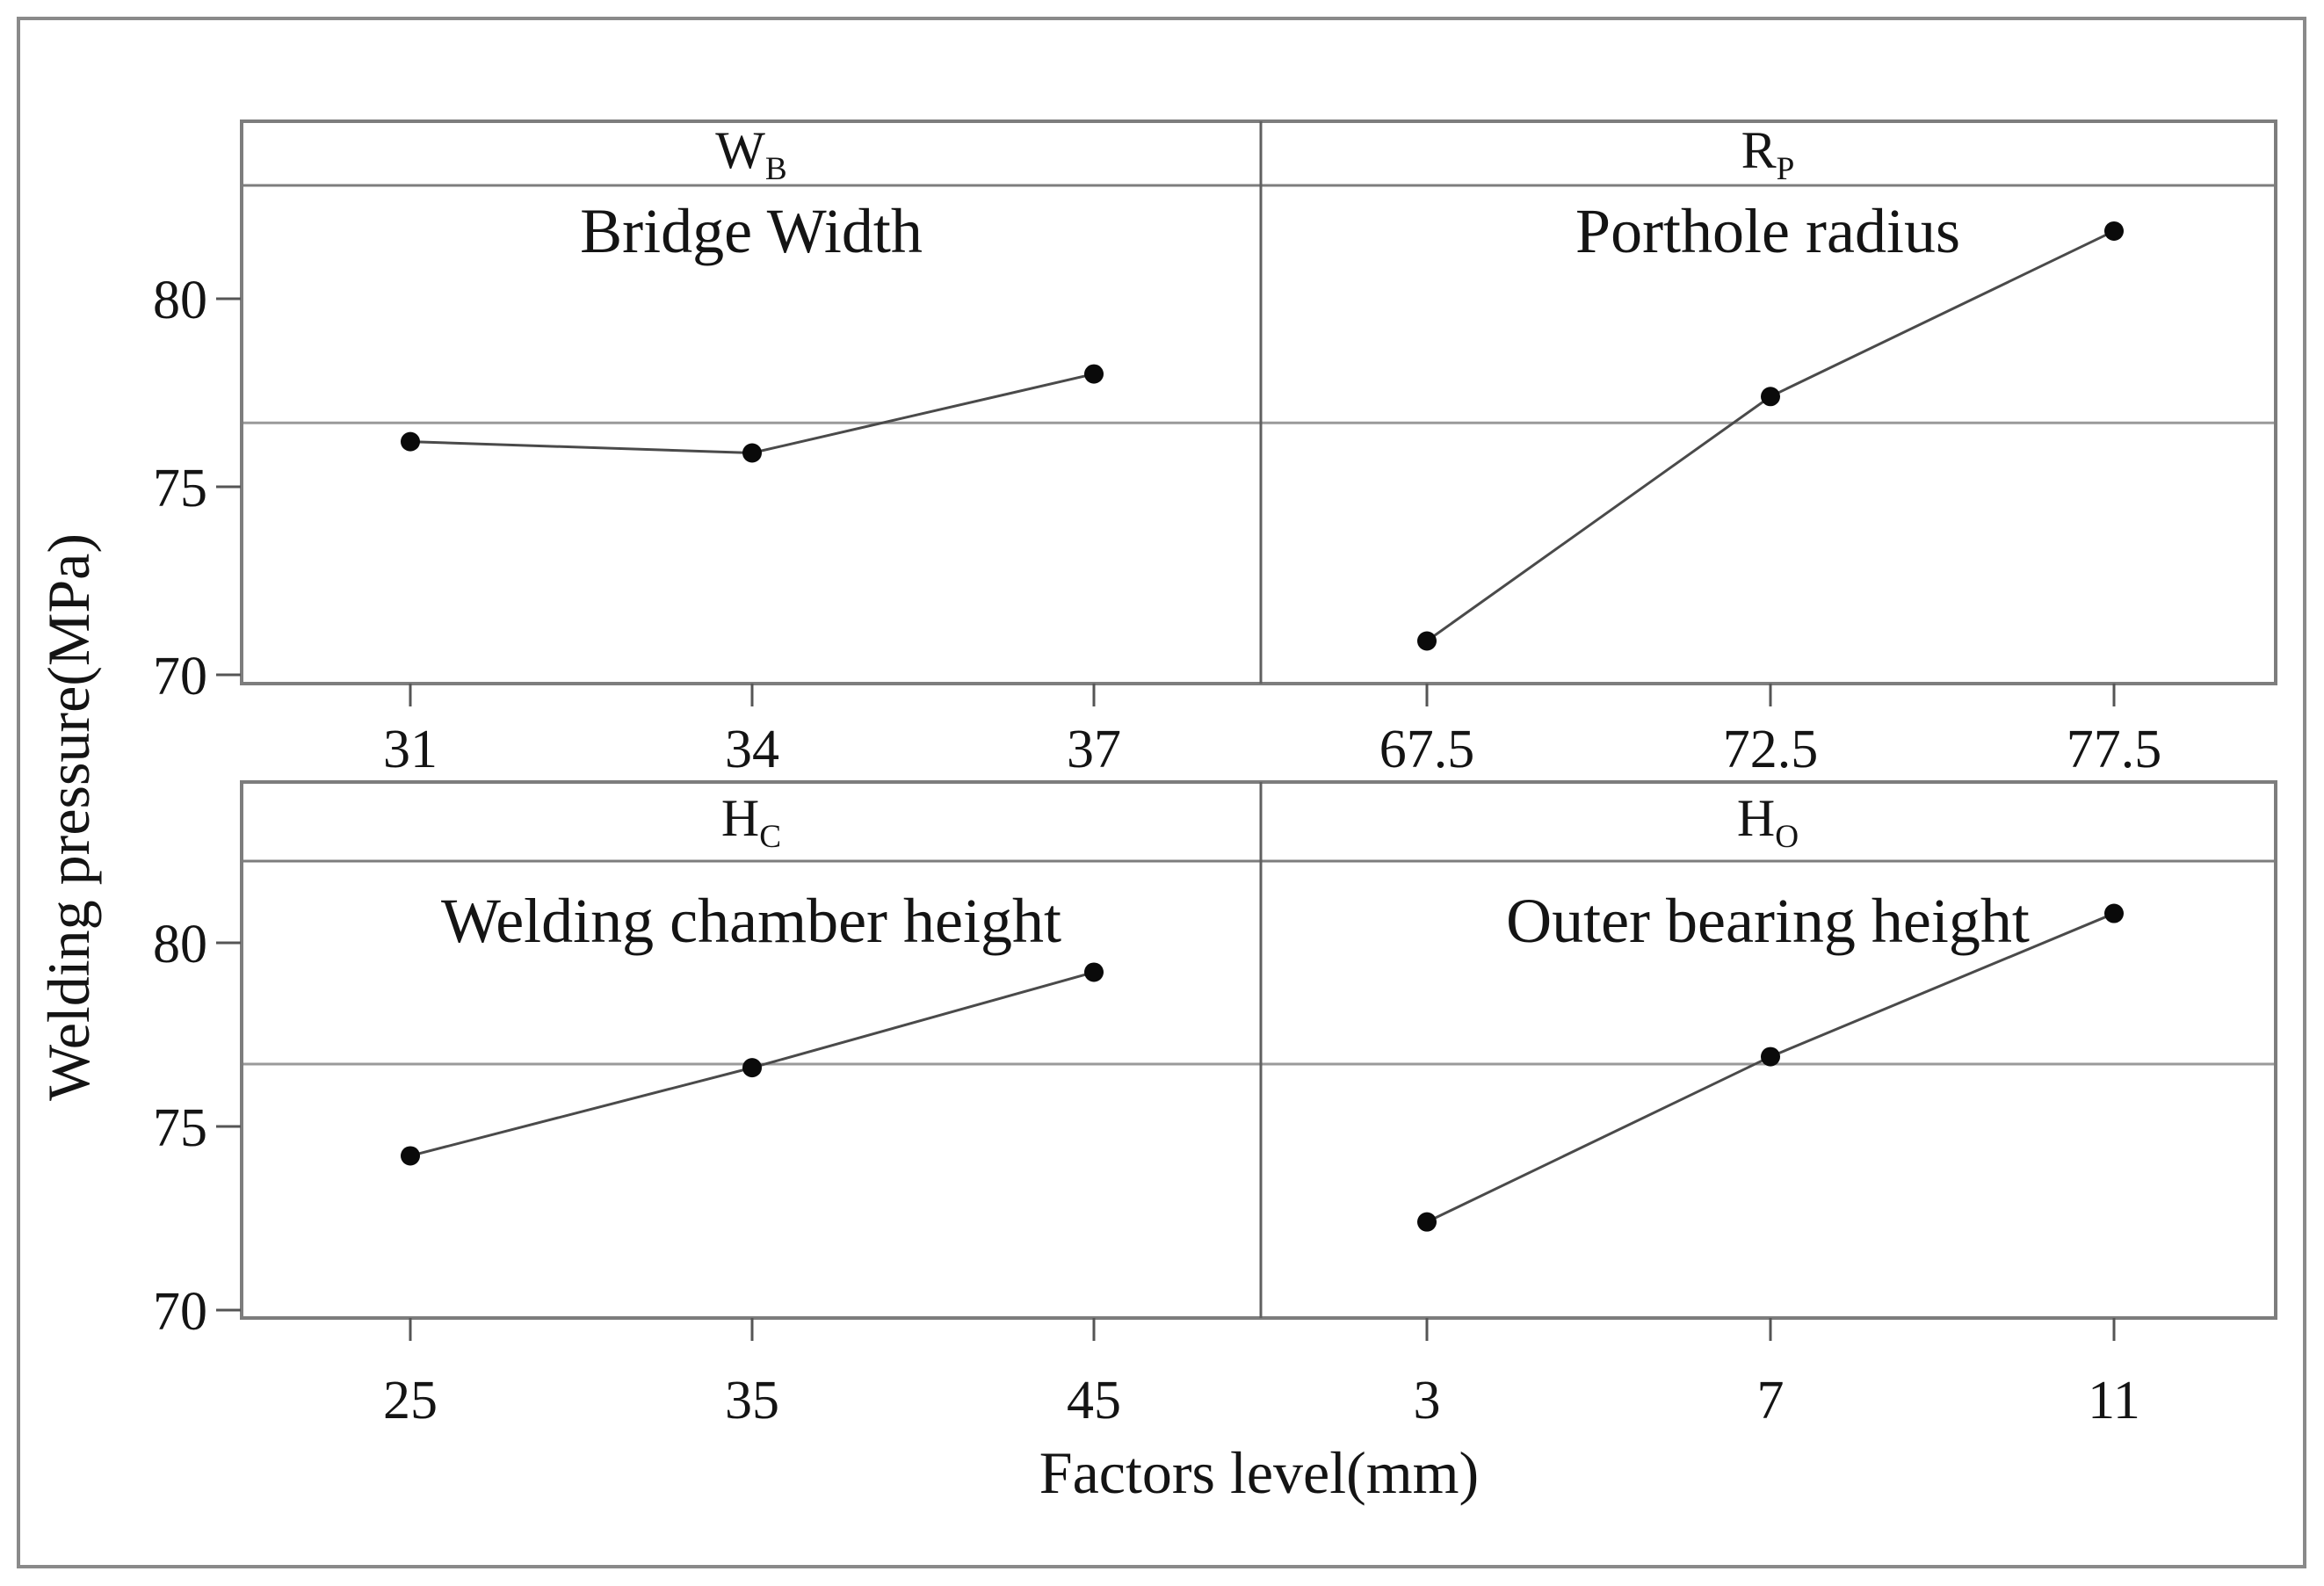 The height and width of the screenshot is (1586, 2324). Describe the element at coordinates (2114, 1400) in the screenshot. I see `x-tick-label: 11` at that location.